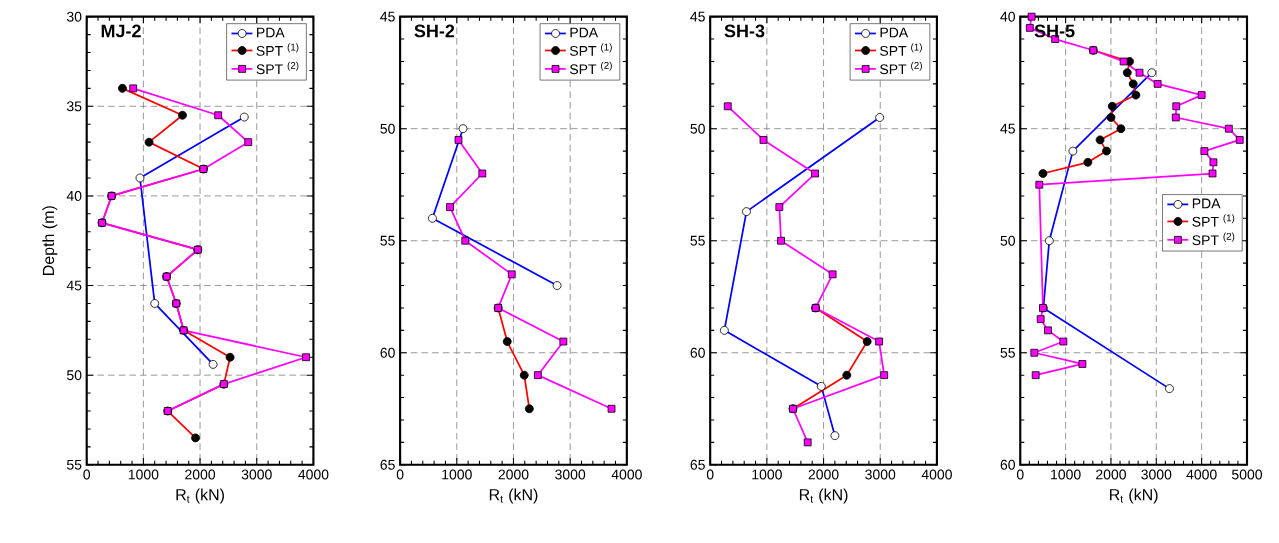 The height and width of the screenshot is (543, 1279). I want to click on chart-title: SH-2, so click(434, 31).